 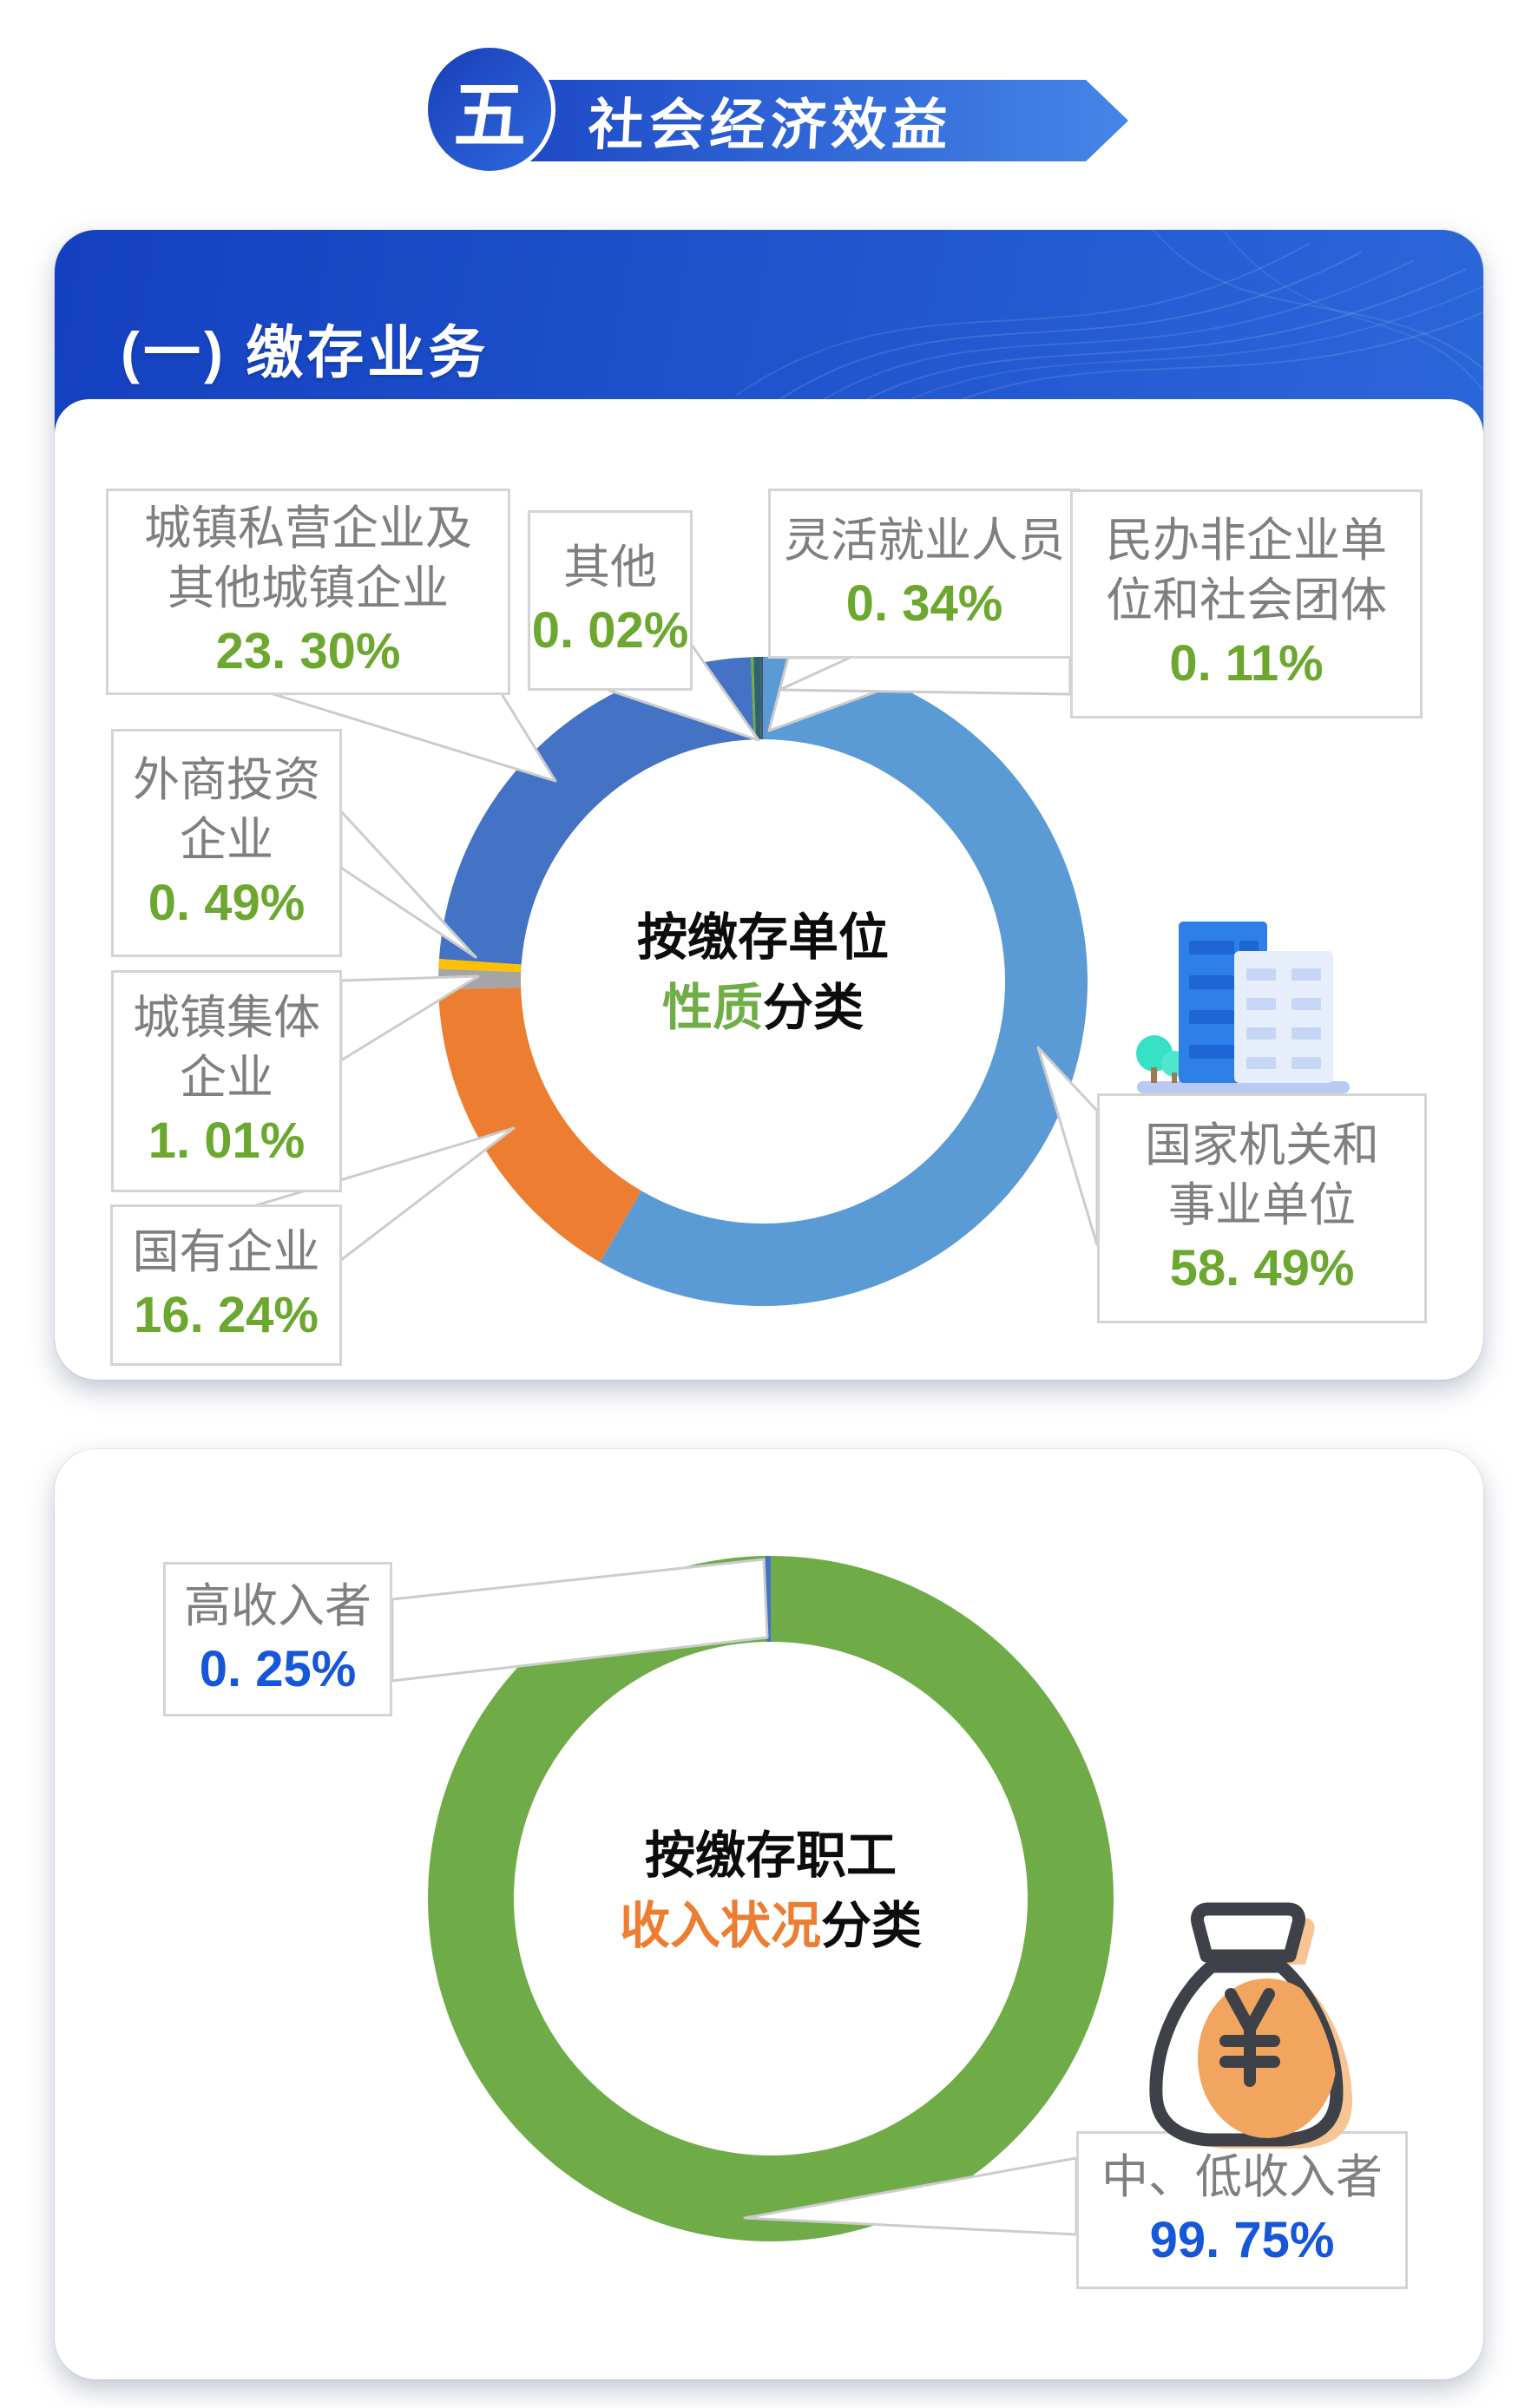 What do you see at coordinates (763, 972) in the screenshot?
I see `chart1-center-title: 按缴存单位 性质分类` at bounding box center [763, 972].